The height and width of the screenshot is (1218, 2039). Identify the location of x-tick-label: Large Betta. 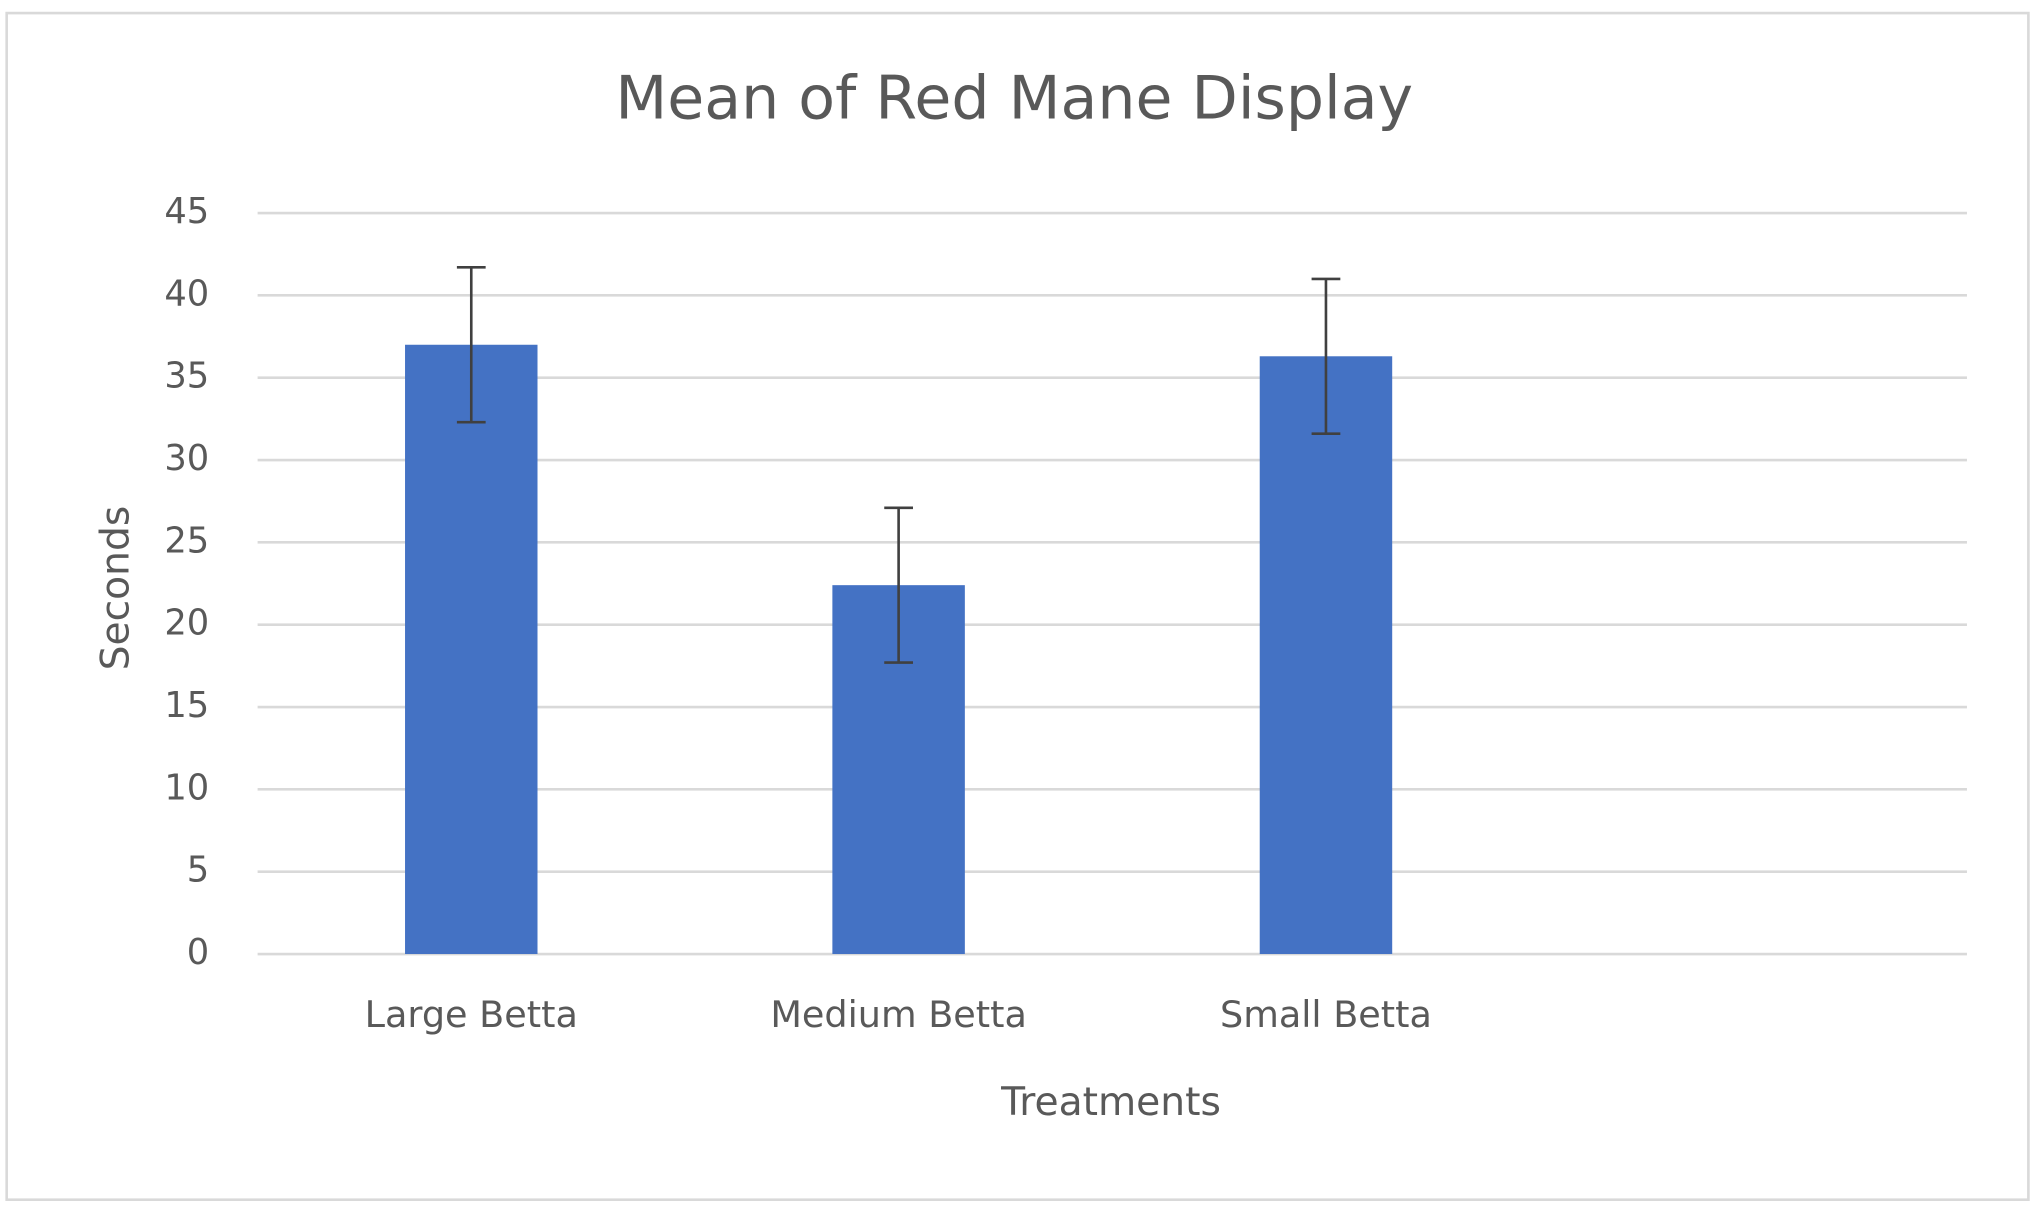
(471, 1014).